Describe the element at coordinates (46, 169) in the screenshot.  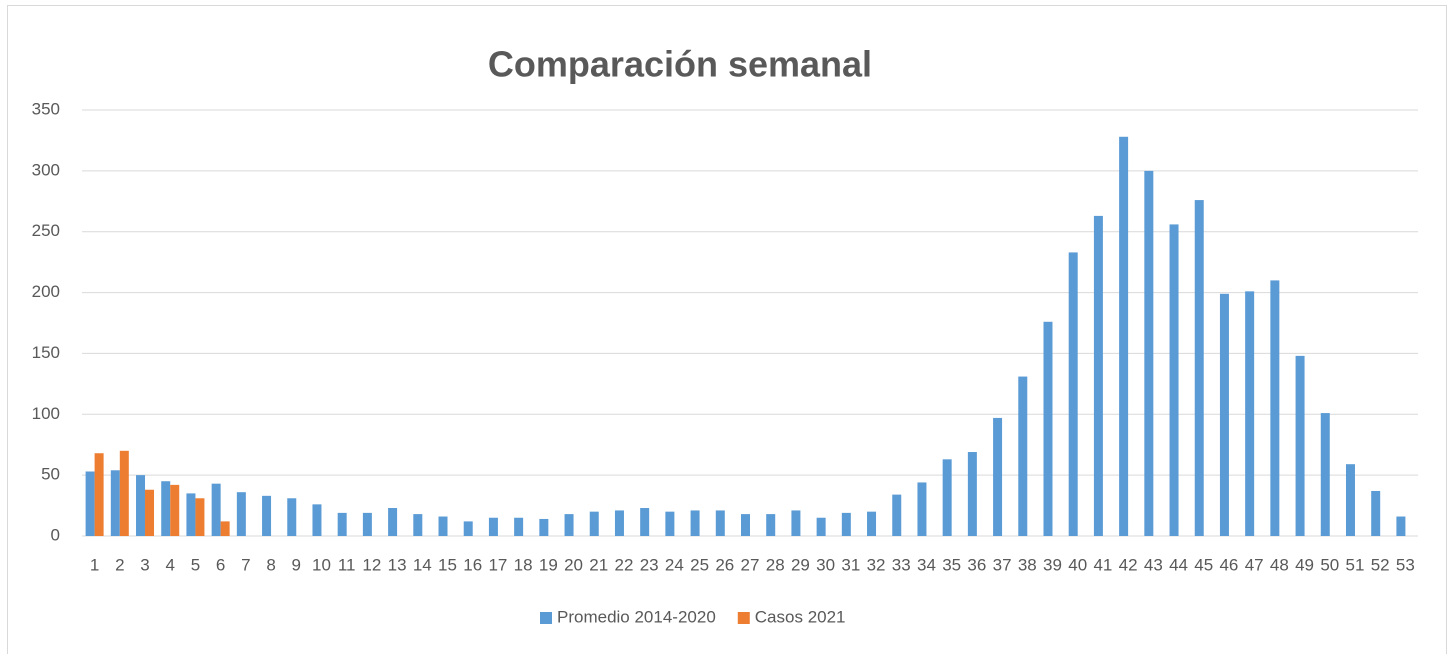
I see `y-tick-label: 300` at that location.